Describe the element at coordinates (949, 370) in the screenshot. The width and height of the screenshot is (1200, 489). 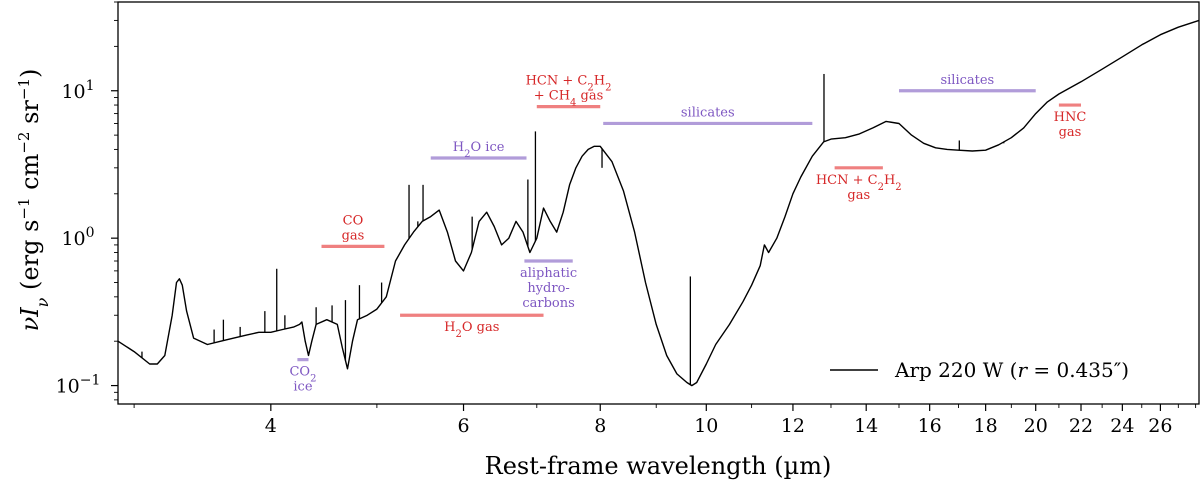
I see `legend-series-name: Arp 220 W` at that location.